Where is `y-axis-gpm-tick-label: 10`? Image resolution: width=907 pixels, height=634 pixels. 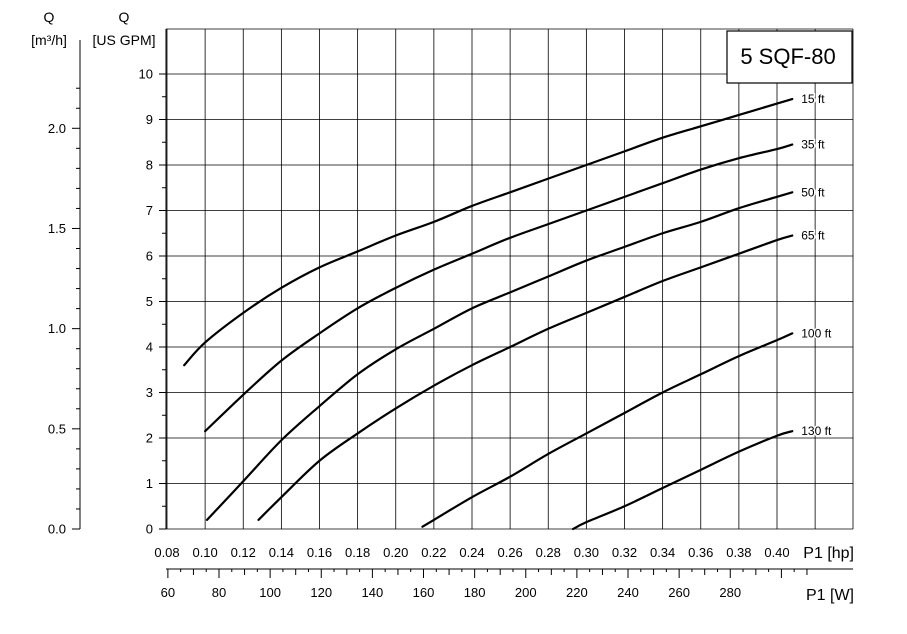 y-axis-gpm-tick-label: 10 is located at coordinates (146, 74).